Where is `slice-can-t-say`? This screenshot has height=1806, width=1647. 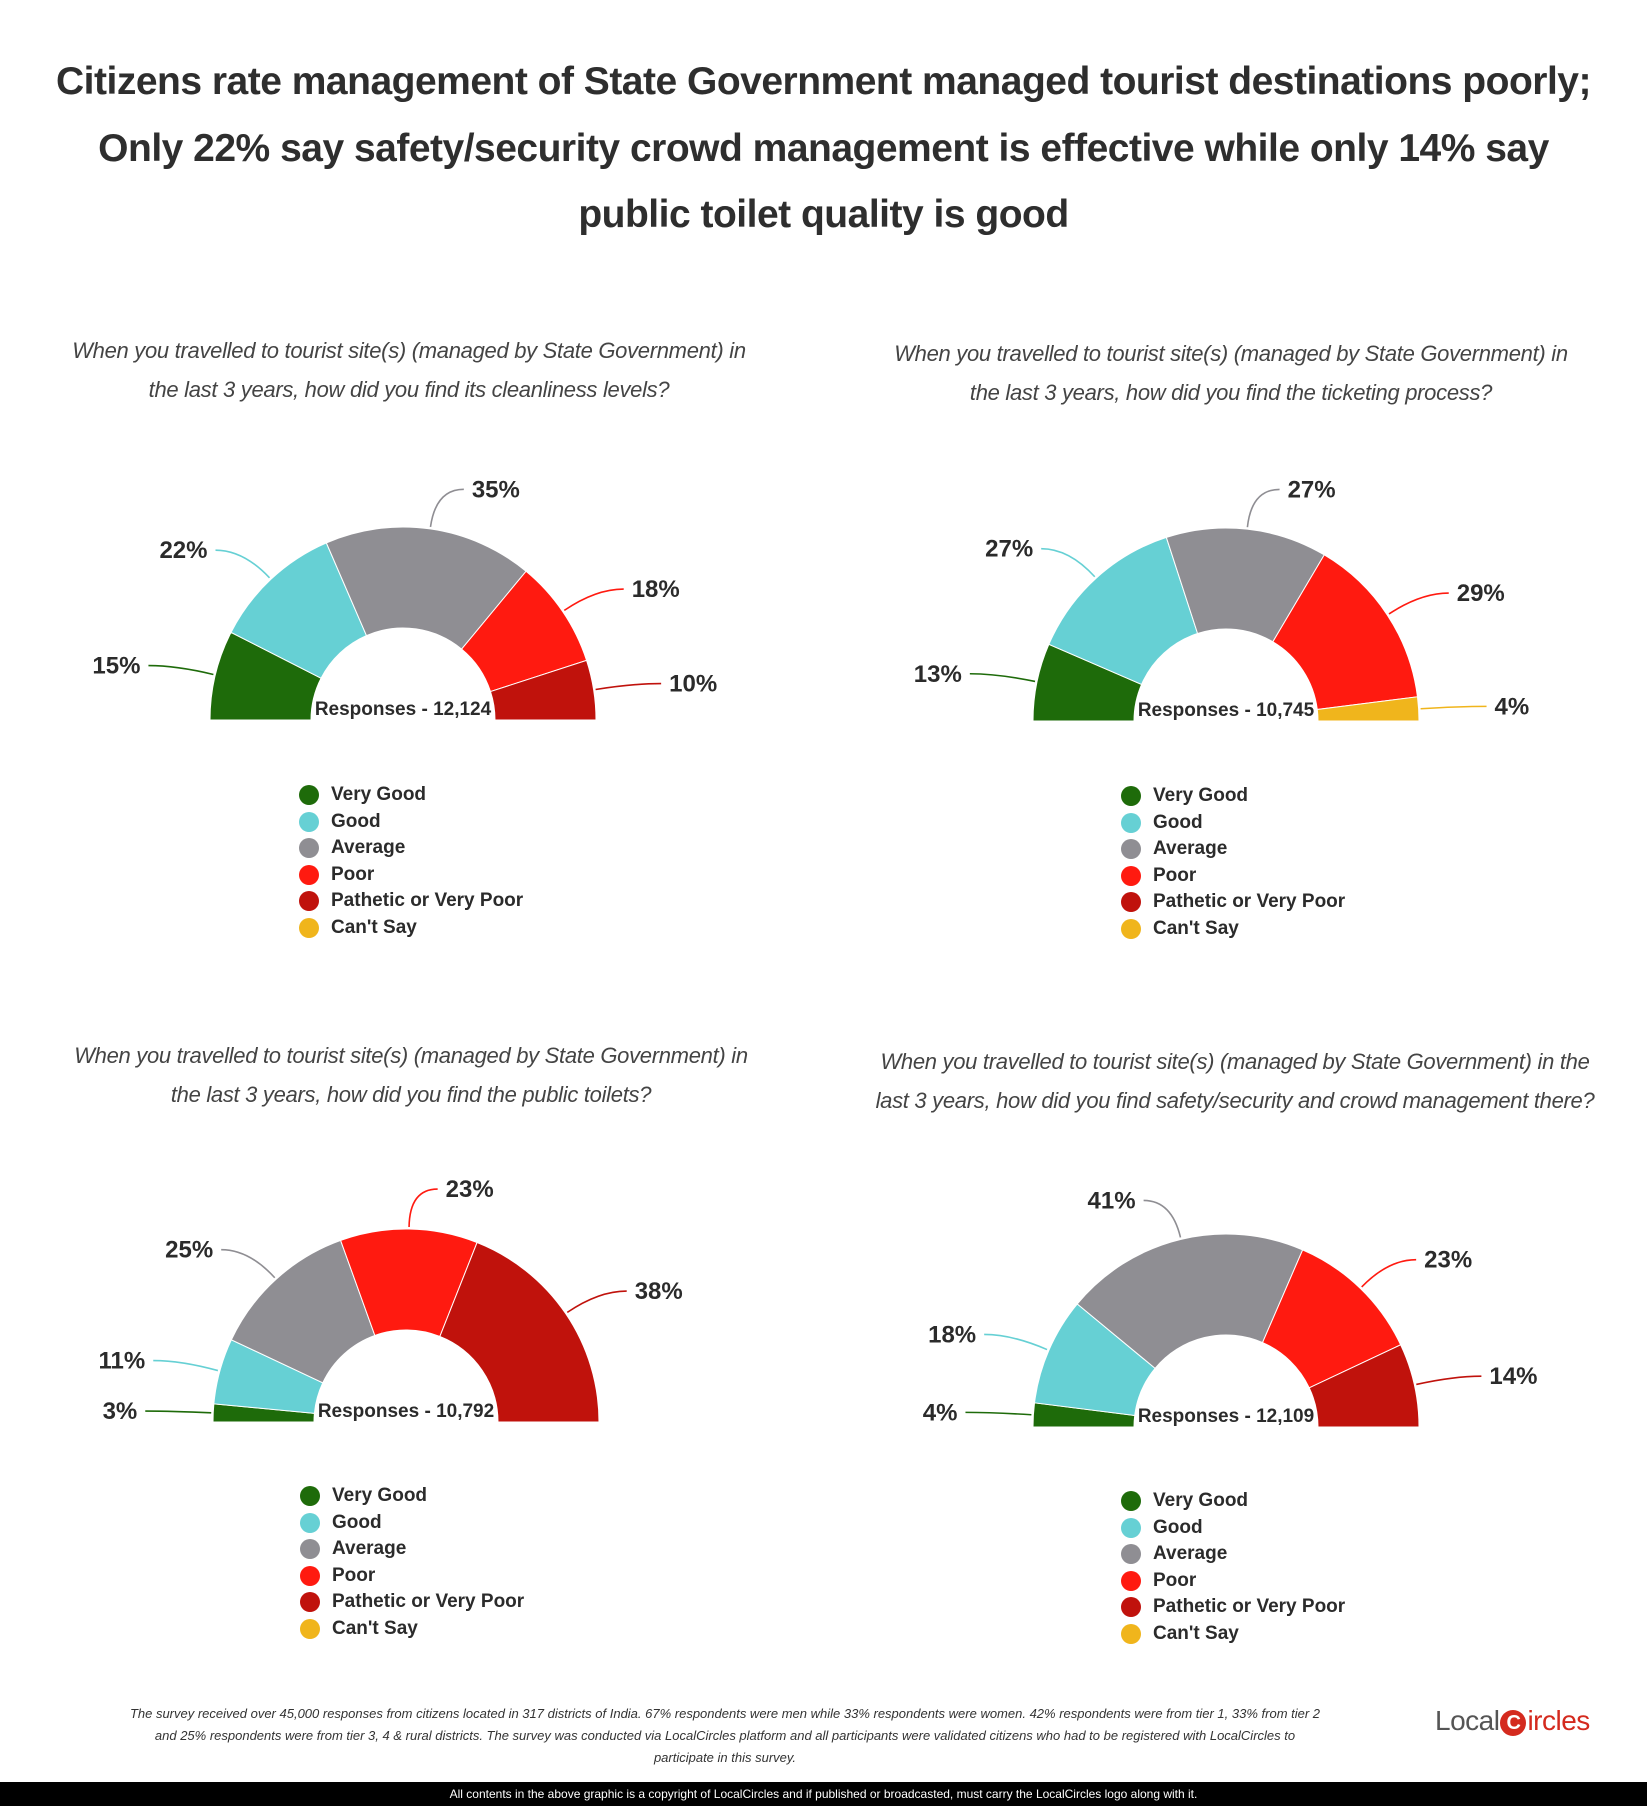 slice-can-t-say is located at coordinates (1368, 709).